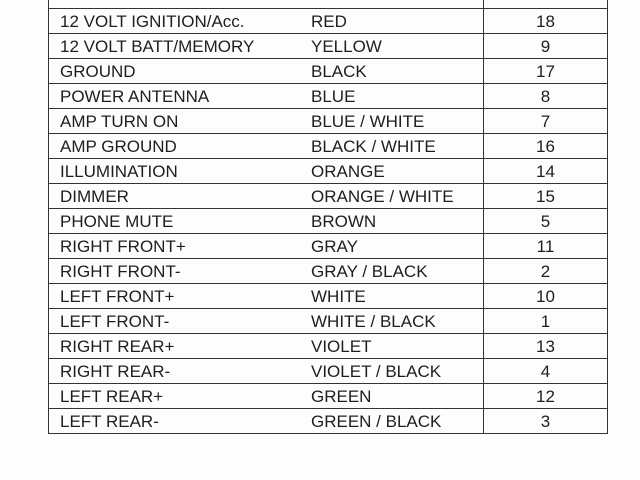 The width and height of the screenshot is (640, 480). Describe the element at coordinates (545, 296) in the screenshot. I see `pin-cell: 10` at that location.